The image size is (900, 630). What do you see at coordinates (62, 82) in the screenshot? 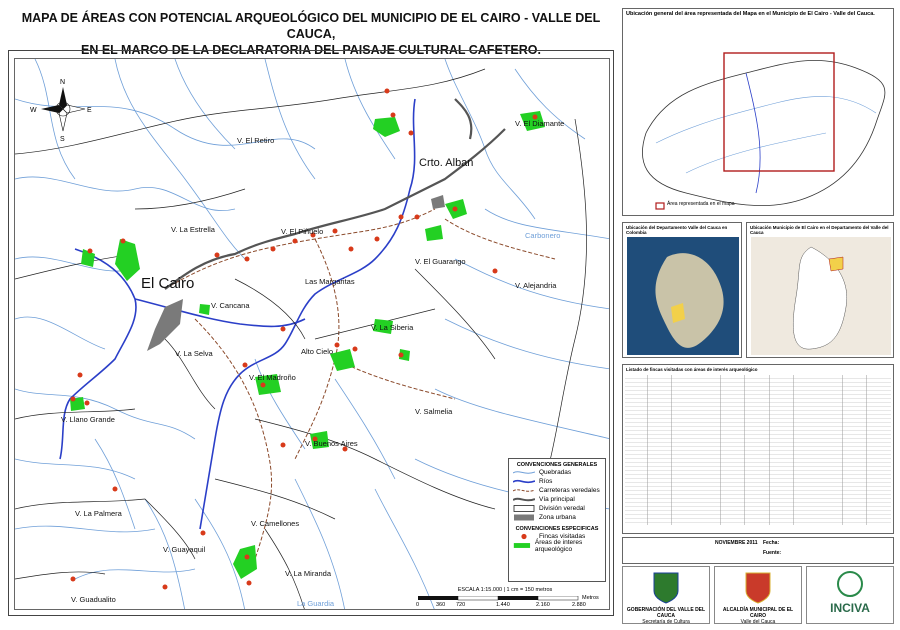
I see `svg-text: N` at bounding box center [62, 82].